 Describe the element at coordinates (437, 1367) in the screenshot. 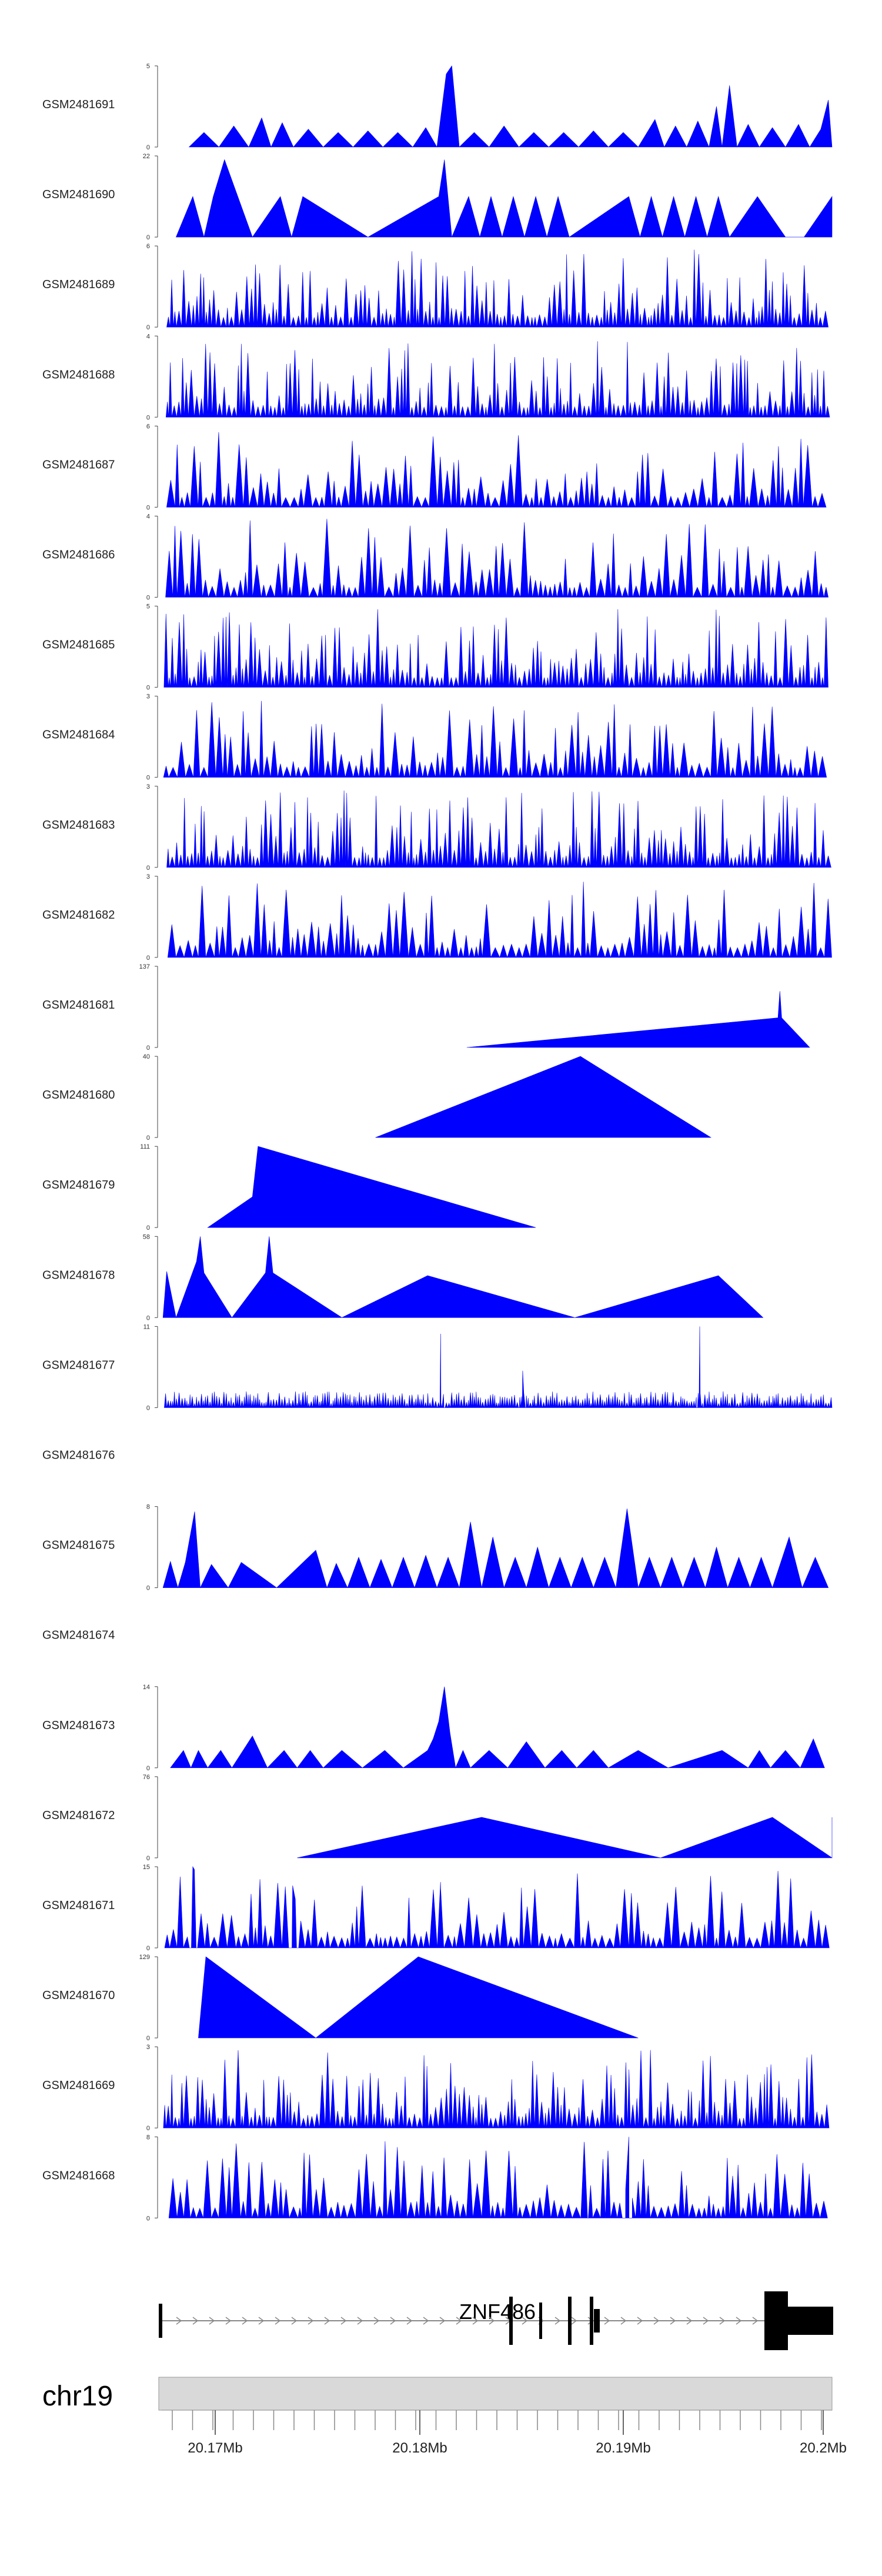

I see `track-GSM2481677: GSM2481677 11 0` at that location.